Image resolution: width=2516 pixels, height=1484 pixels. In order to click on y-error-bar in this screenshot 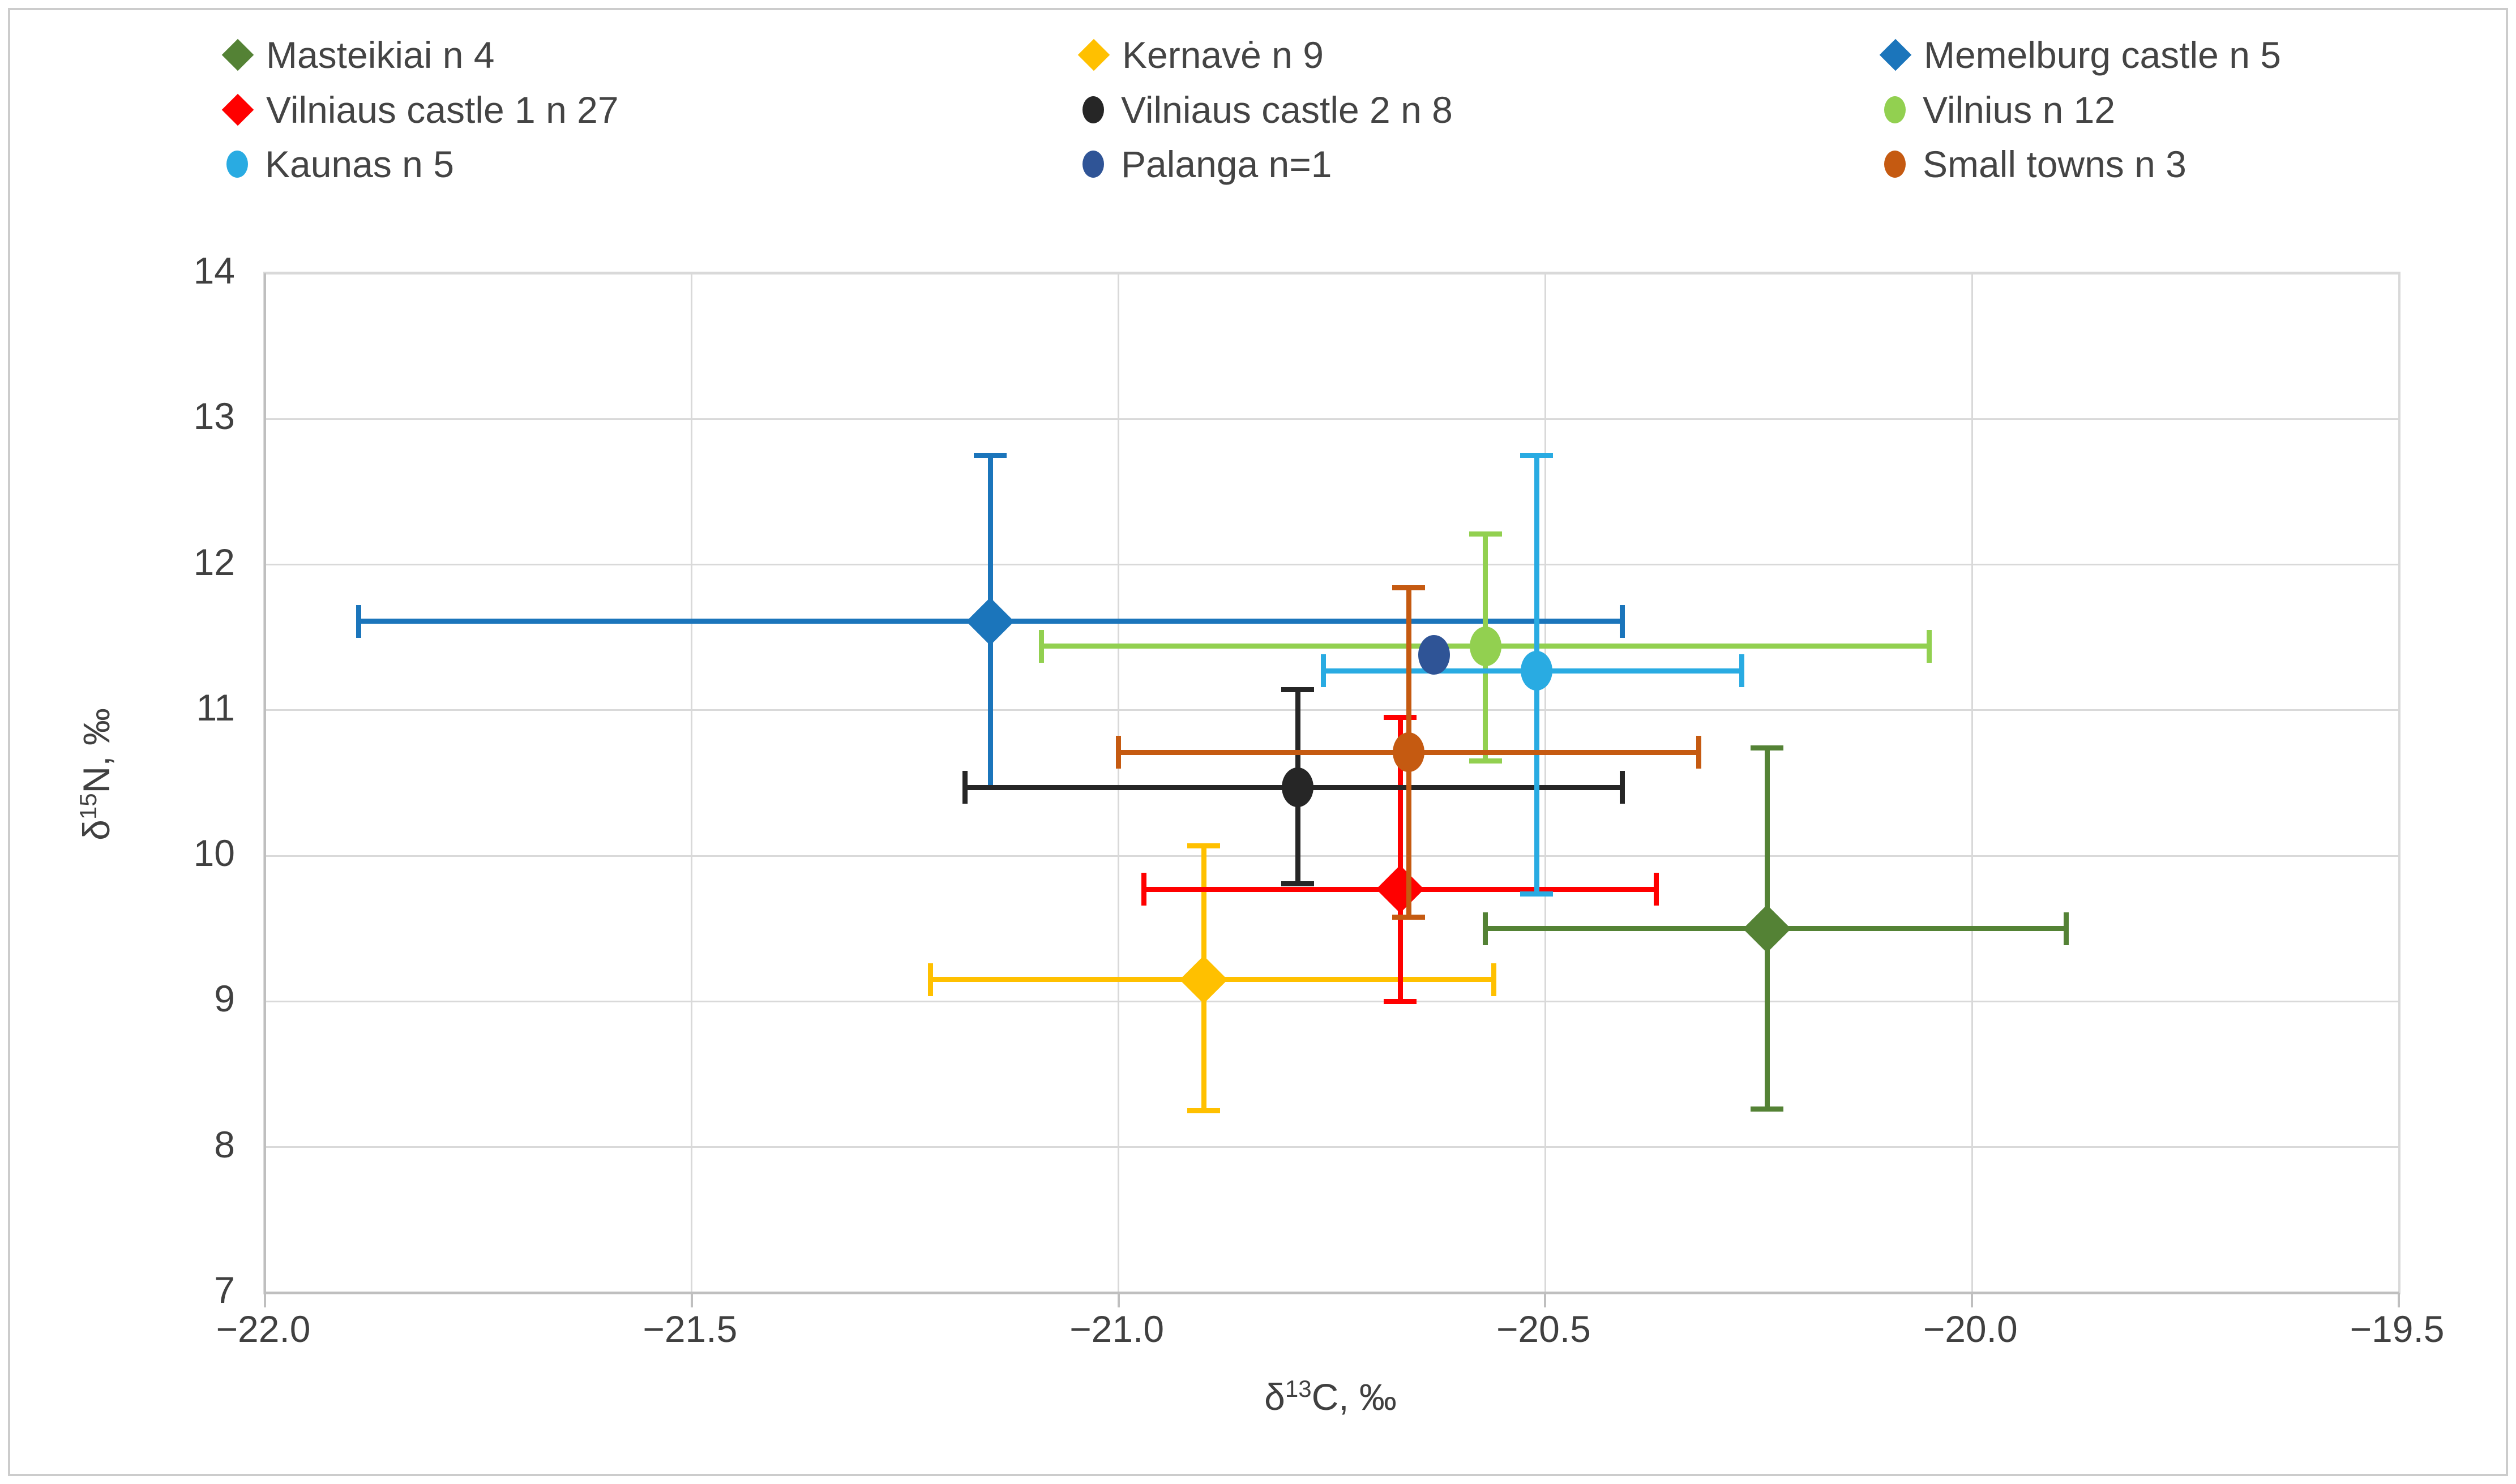, I will do `click(1400, 859)`.